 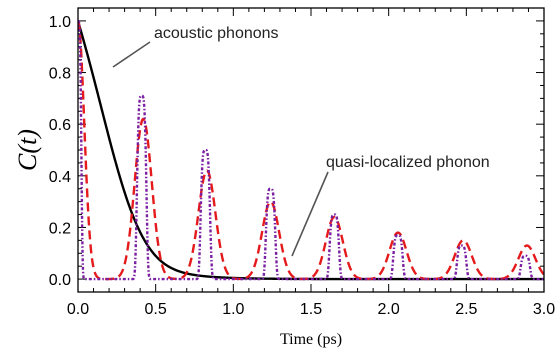 What do you see at coordinates (310, 214) in the screenshot?
I see `annotation-arrow-quasi-localized` at bounding box center [310, 214].